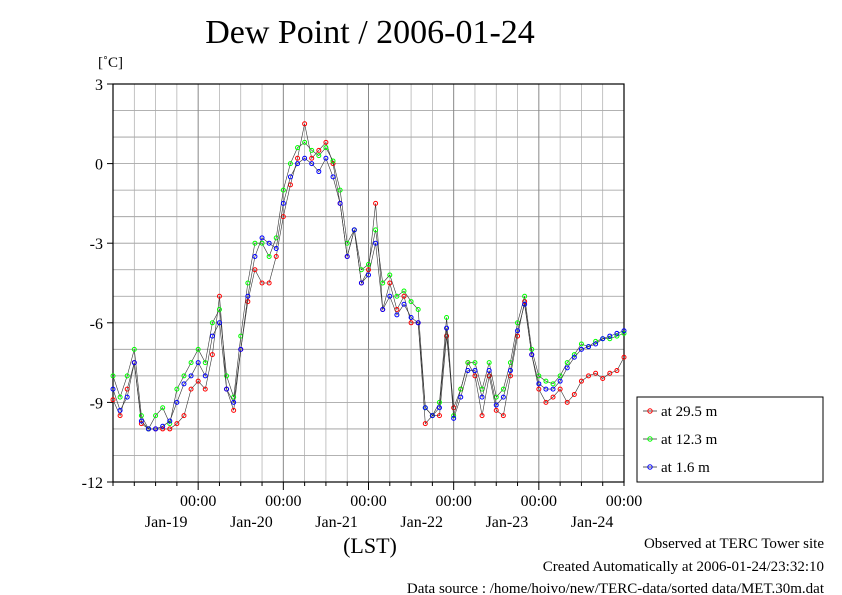  Describe the element at coordinates (370, 32) in the screenshot. I see `chart-title: Dew Point / 2006-01-24` at that location.